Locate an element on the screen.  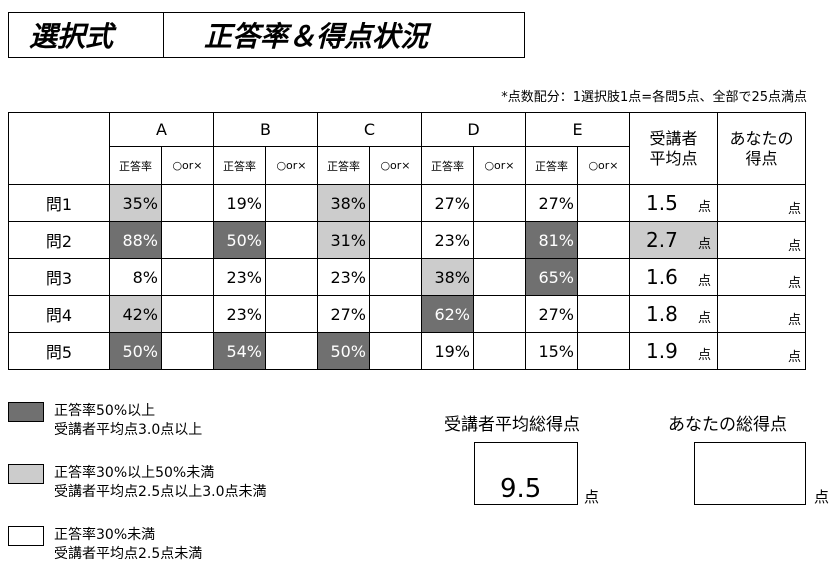
table-row: 問5 50% 54% 50% 19% 15% 1.9 点点 is located at coordinates (407, 351).